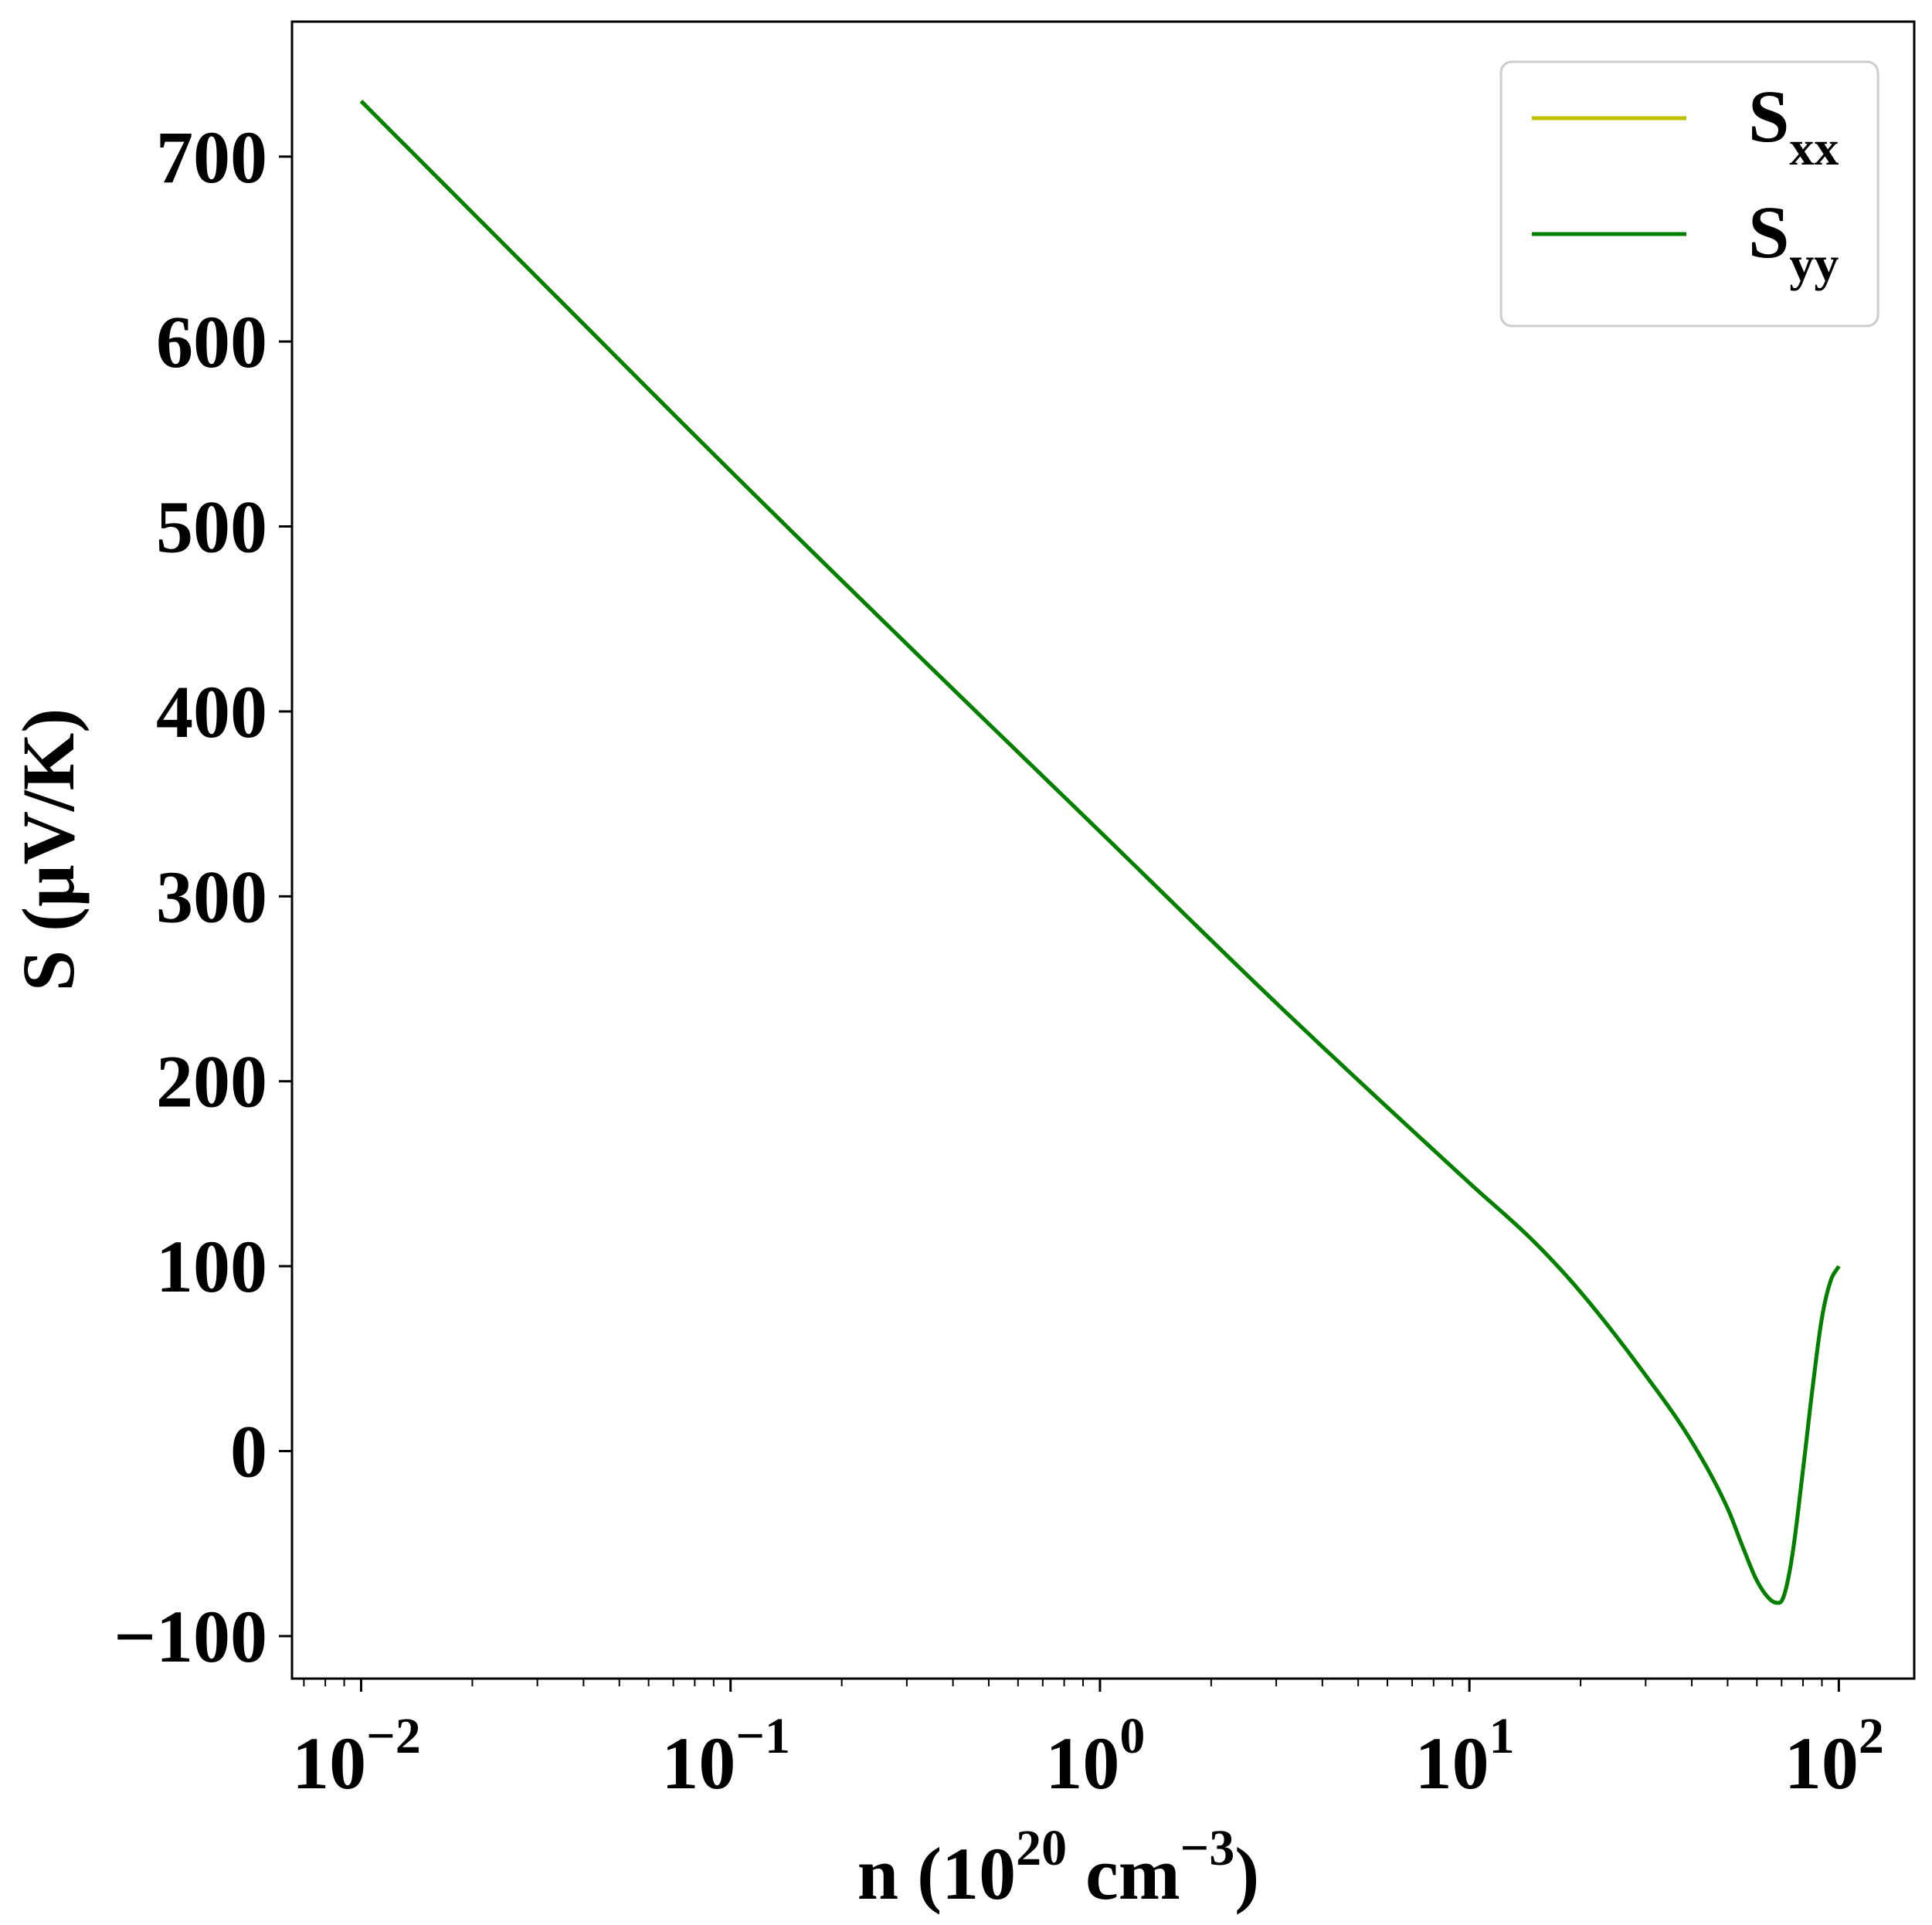  I want to click on y-tick-label: 300, so click(211, 896).